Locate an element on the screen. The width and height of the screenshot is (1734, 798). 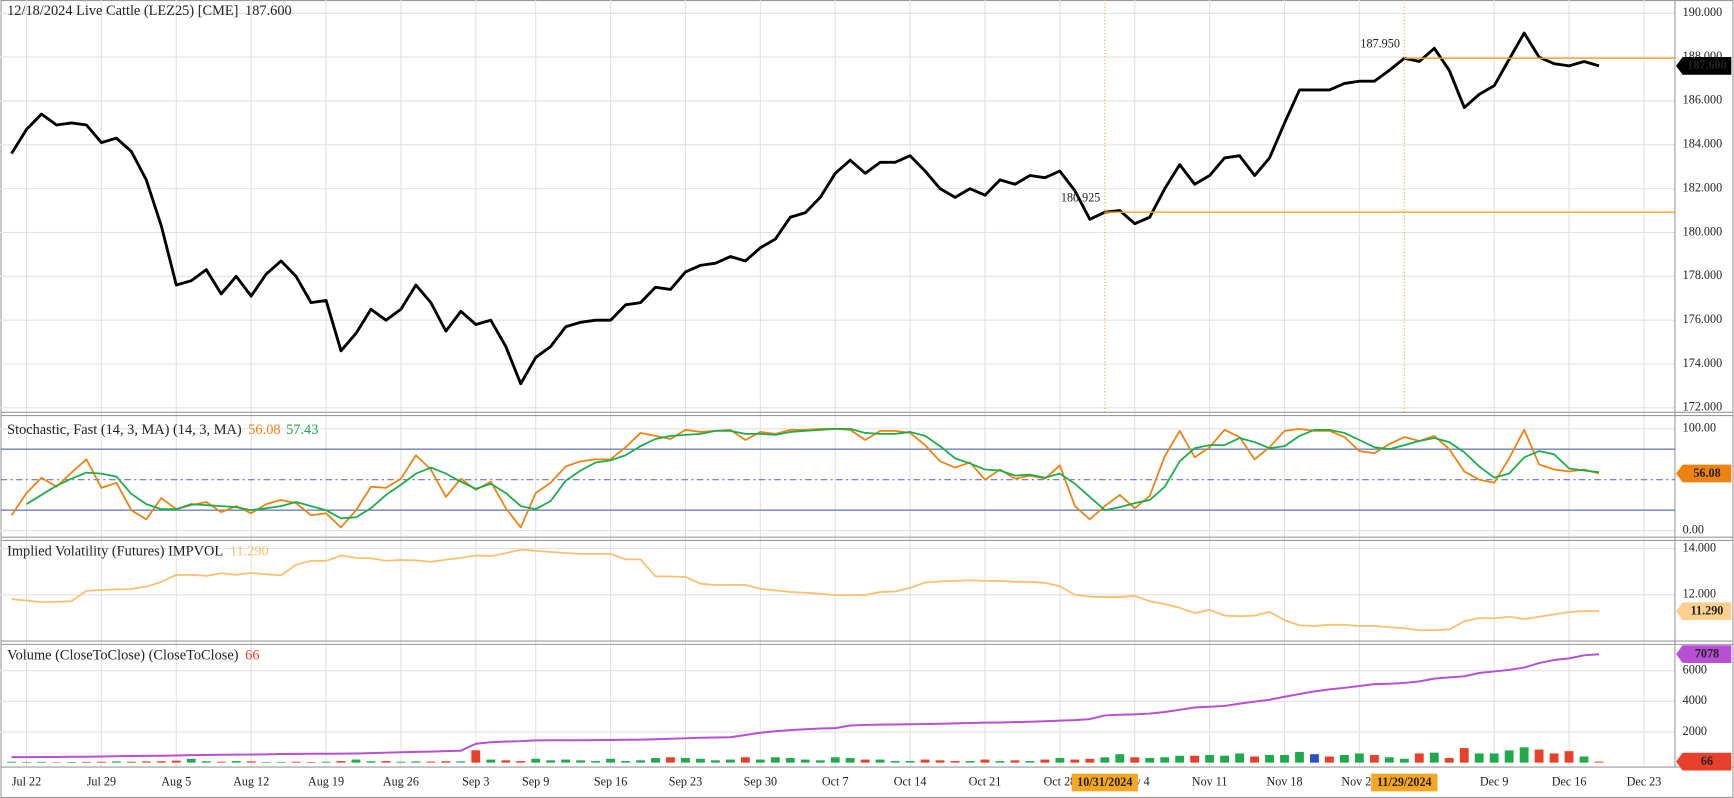
y-tick-label: 174.000 is located at coordinates (1702, 363).